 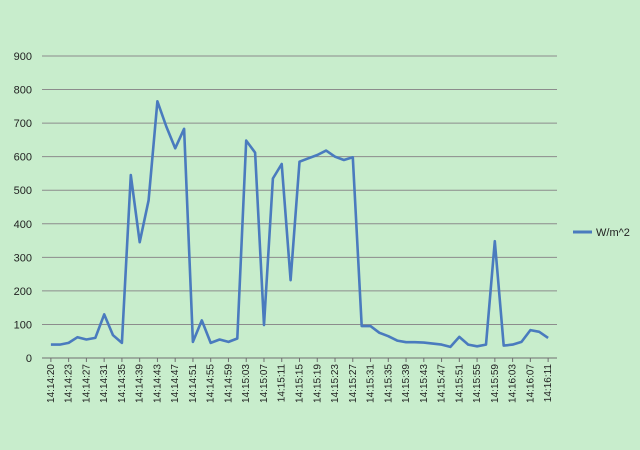 What do you see at coordinates (211, 383) in the screenshot?
I see `x-tick-label: 14:14:55` at bounding box center [211, 383].